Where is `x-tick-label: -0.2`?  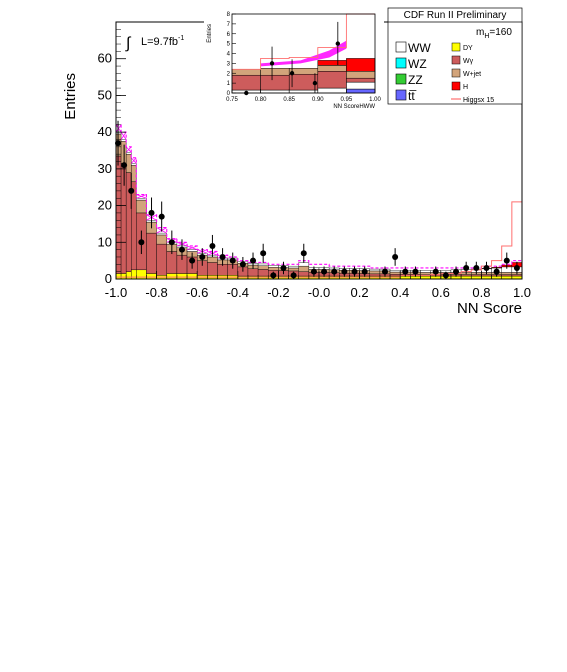 x-tick-label: -0.2 is located at coordinates (278, 292).